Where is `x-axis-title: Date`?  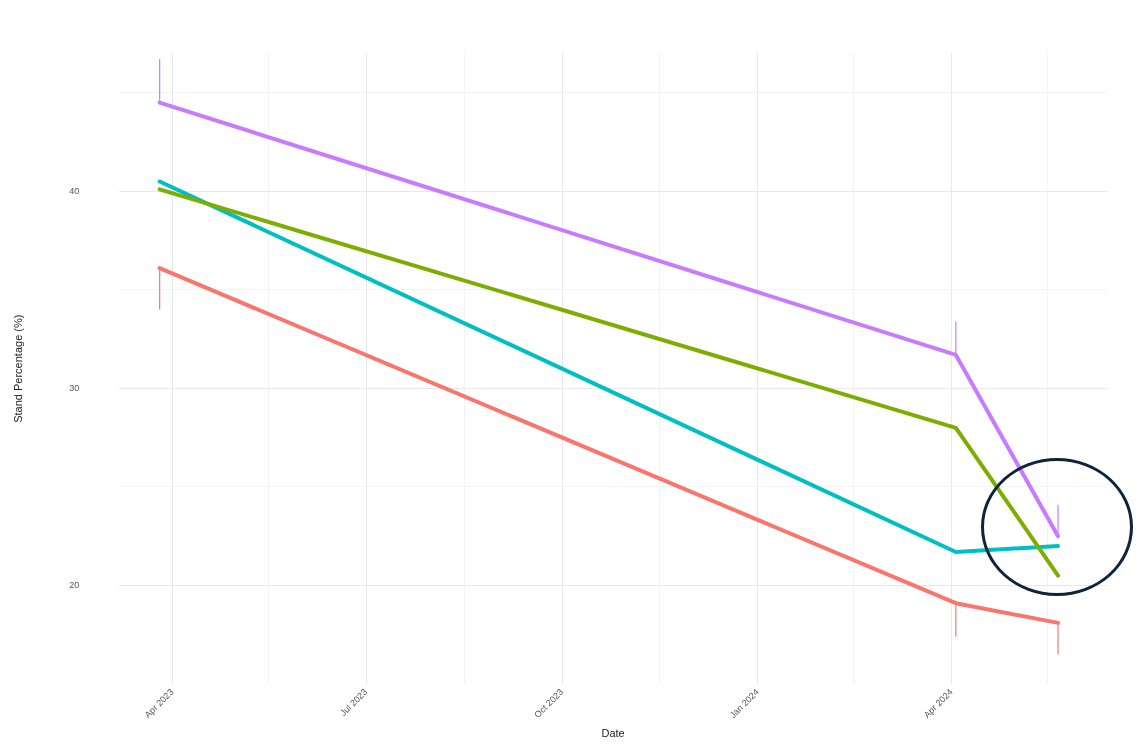
x-axis-title: Date is located at coordinates (613, 733).